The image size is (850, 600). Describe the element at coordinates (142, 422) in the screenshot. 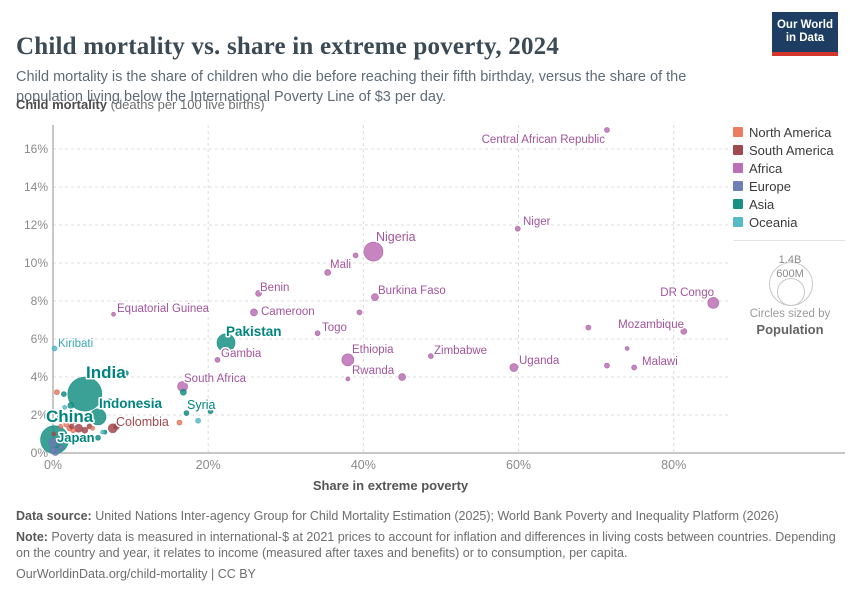

I see `country-label-colombia: Colombia` at that location.